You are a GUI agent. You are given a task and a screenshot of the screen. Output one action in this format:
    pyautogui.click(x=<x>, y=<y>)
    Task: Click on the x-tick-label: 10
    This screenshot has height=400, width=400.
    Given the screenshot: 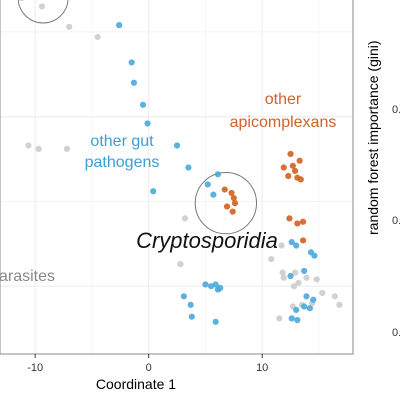 What is the action you would take?
    pyautogui.click(x=262, y=368)
    